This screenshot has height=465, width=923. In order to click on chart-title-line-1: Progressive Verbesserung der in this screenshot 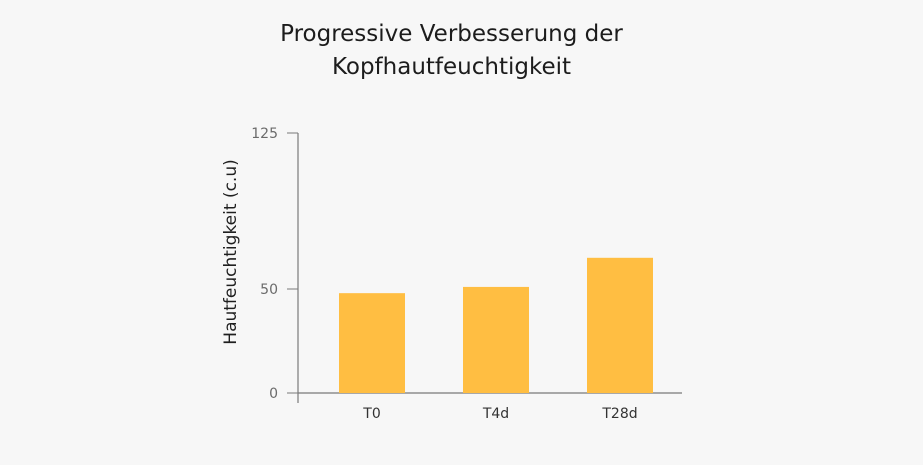, I will do `click(451, 34)`.